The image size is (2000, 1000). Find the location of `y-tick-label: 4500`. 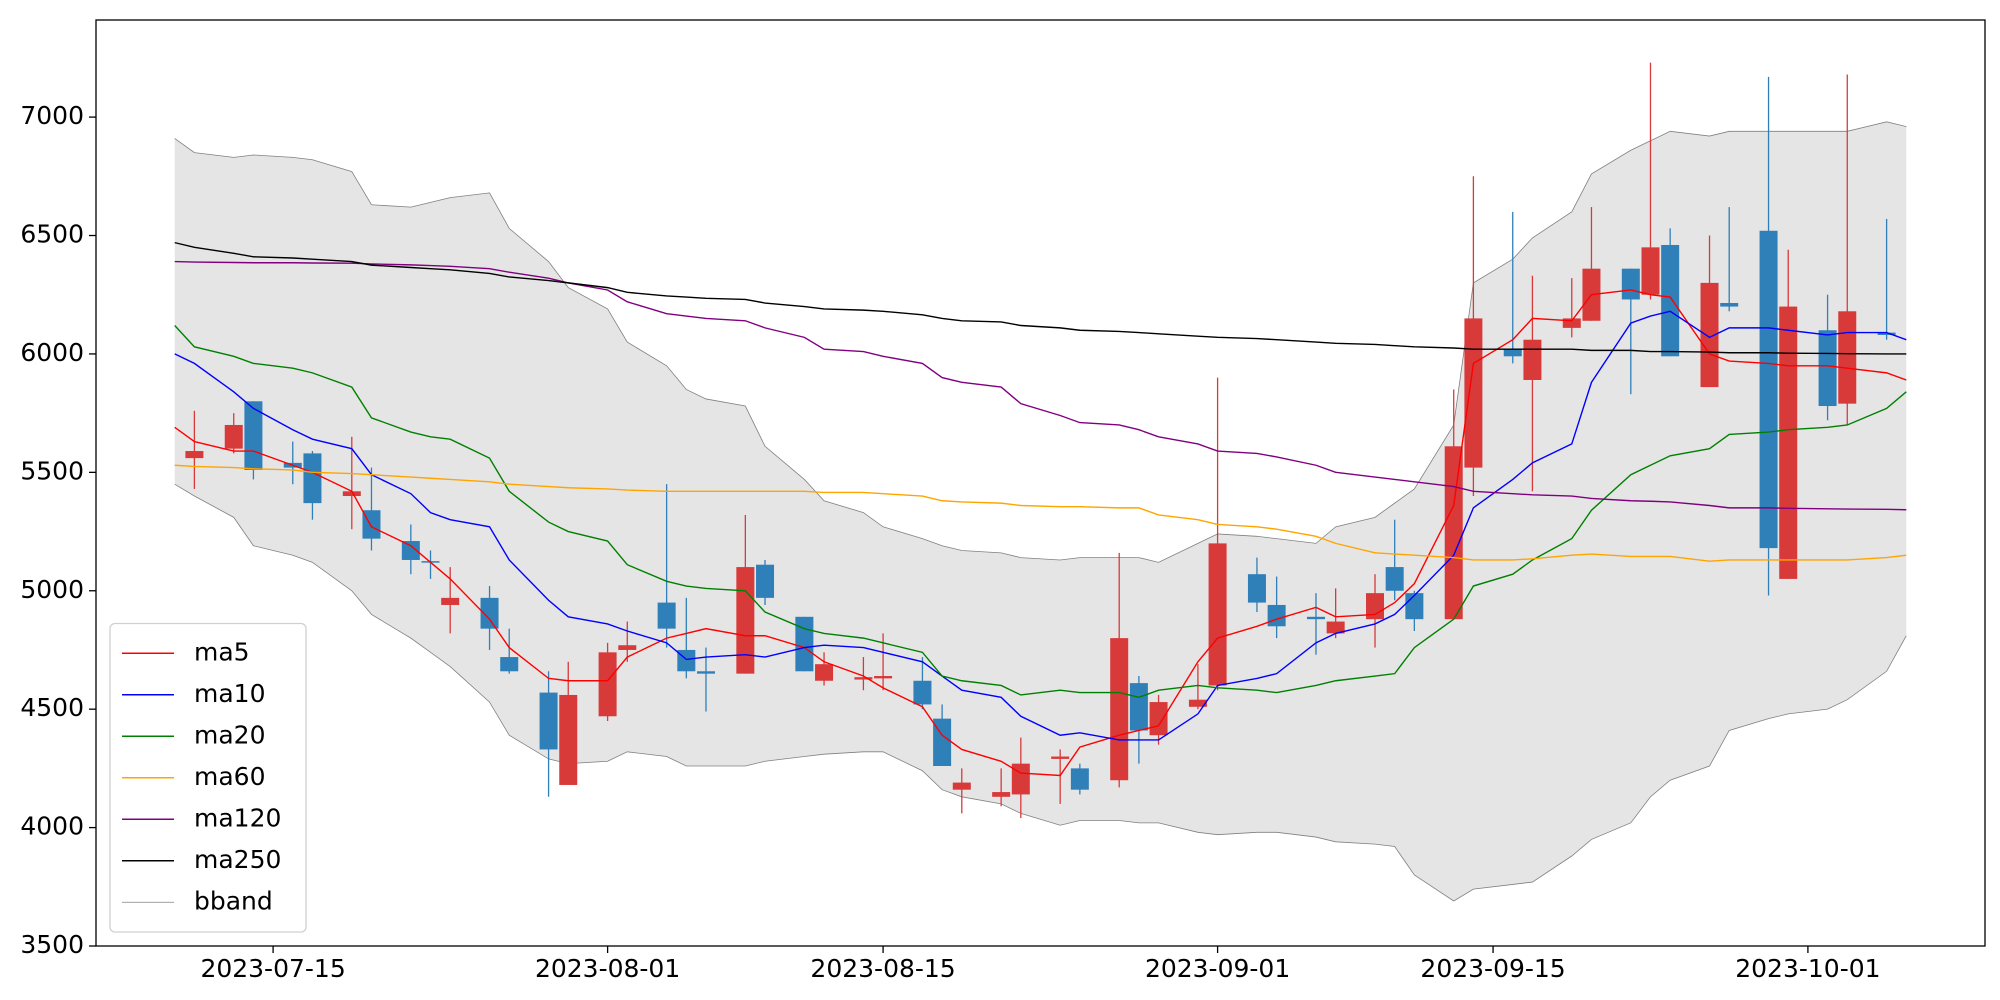

y-tick-label: 4500 is located at coordinates (52, 707).